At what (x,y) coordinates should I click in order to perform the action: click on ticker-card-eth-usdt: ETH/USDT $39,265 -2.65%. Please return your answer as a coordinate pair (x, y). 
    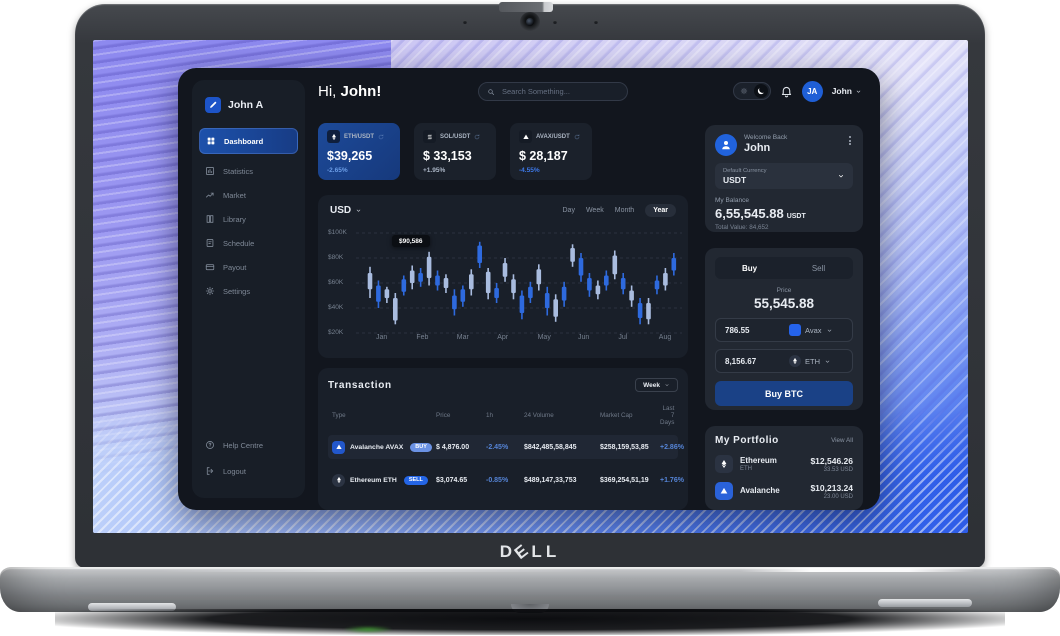
    Looking at the image, I should click on (359, 151).